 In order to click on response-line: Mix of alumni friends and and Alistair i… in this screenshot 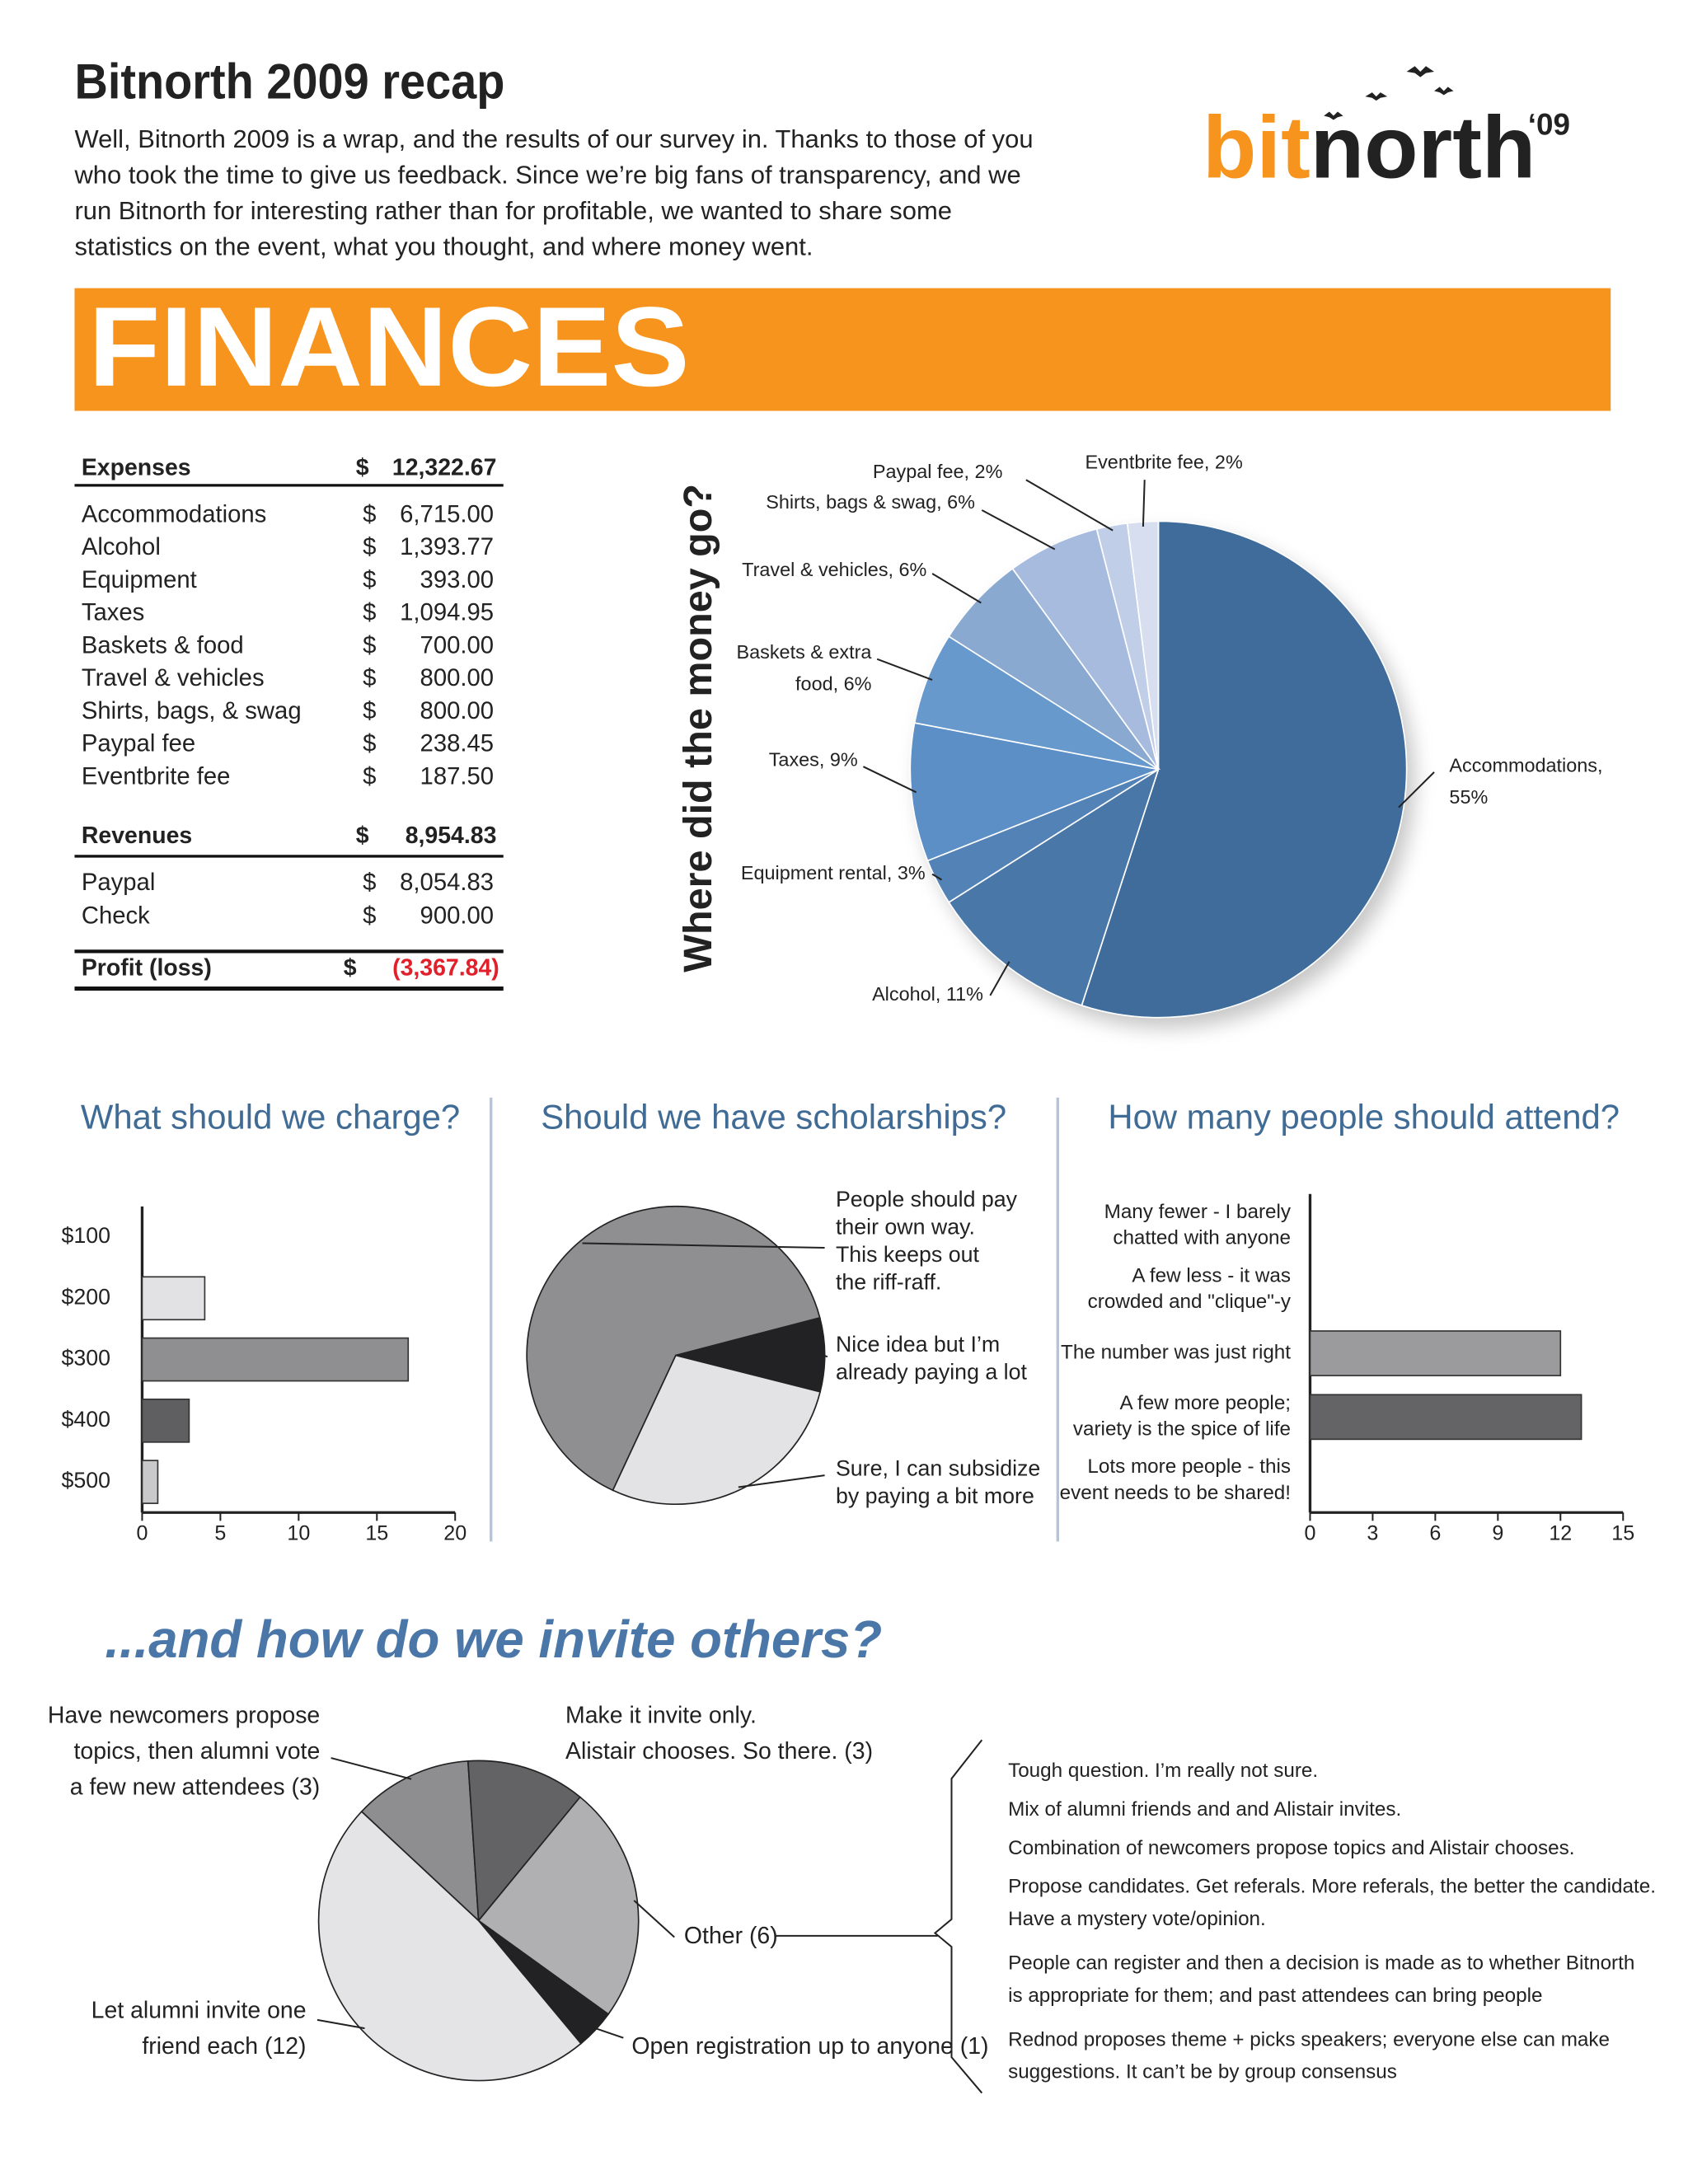, I will do `click(1205, 1809)`.